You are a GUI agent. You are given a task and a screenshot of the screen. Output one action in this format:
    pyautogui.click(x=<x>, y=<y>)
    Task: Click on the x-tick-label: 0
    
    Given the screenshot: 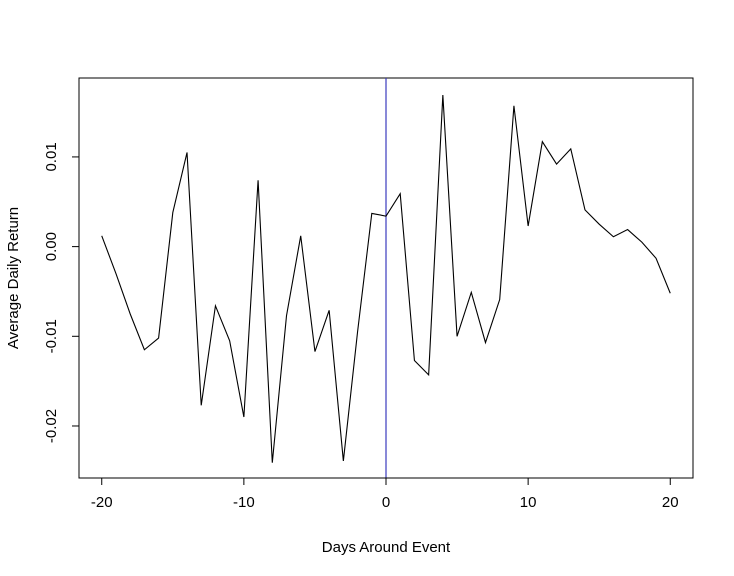 What is the action you would take?
    pyautogui.click(x=386, y=502)
    